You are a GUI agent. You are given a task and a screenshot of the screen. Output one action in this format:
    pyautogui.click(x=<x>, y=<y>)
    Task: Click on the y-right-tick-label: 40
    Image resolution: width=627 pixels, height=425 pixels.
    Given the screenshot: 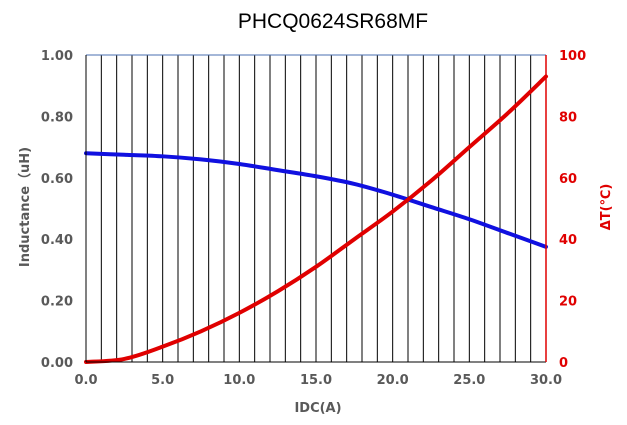 What is the action you would take?
    pyautogui.click(x=568, y=240)
    